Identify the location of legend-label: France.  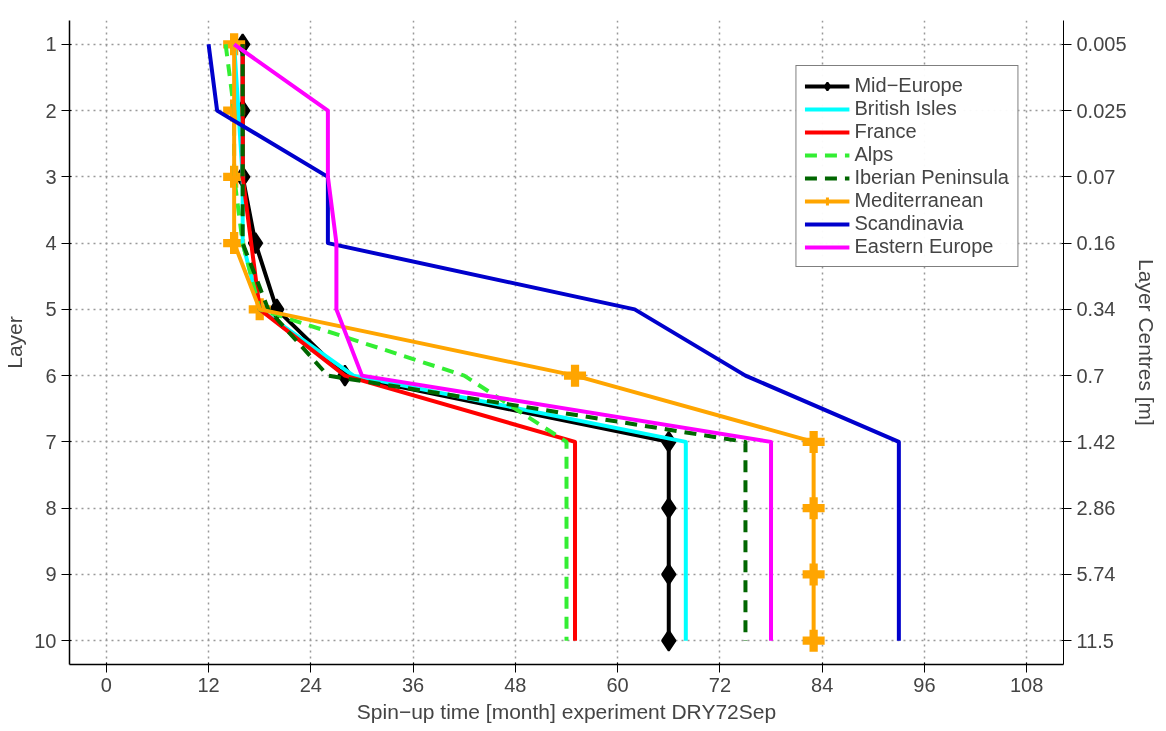
(885, 131).